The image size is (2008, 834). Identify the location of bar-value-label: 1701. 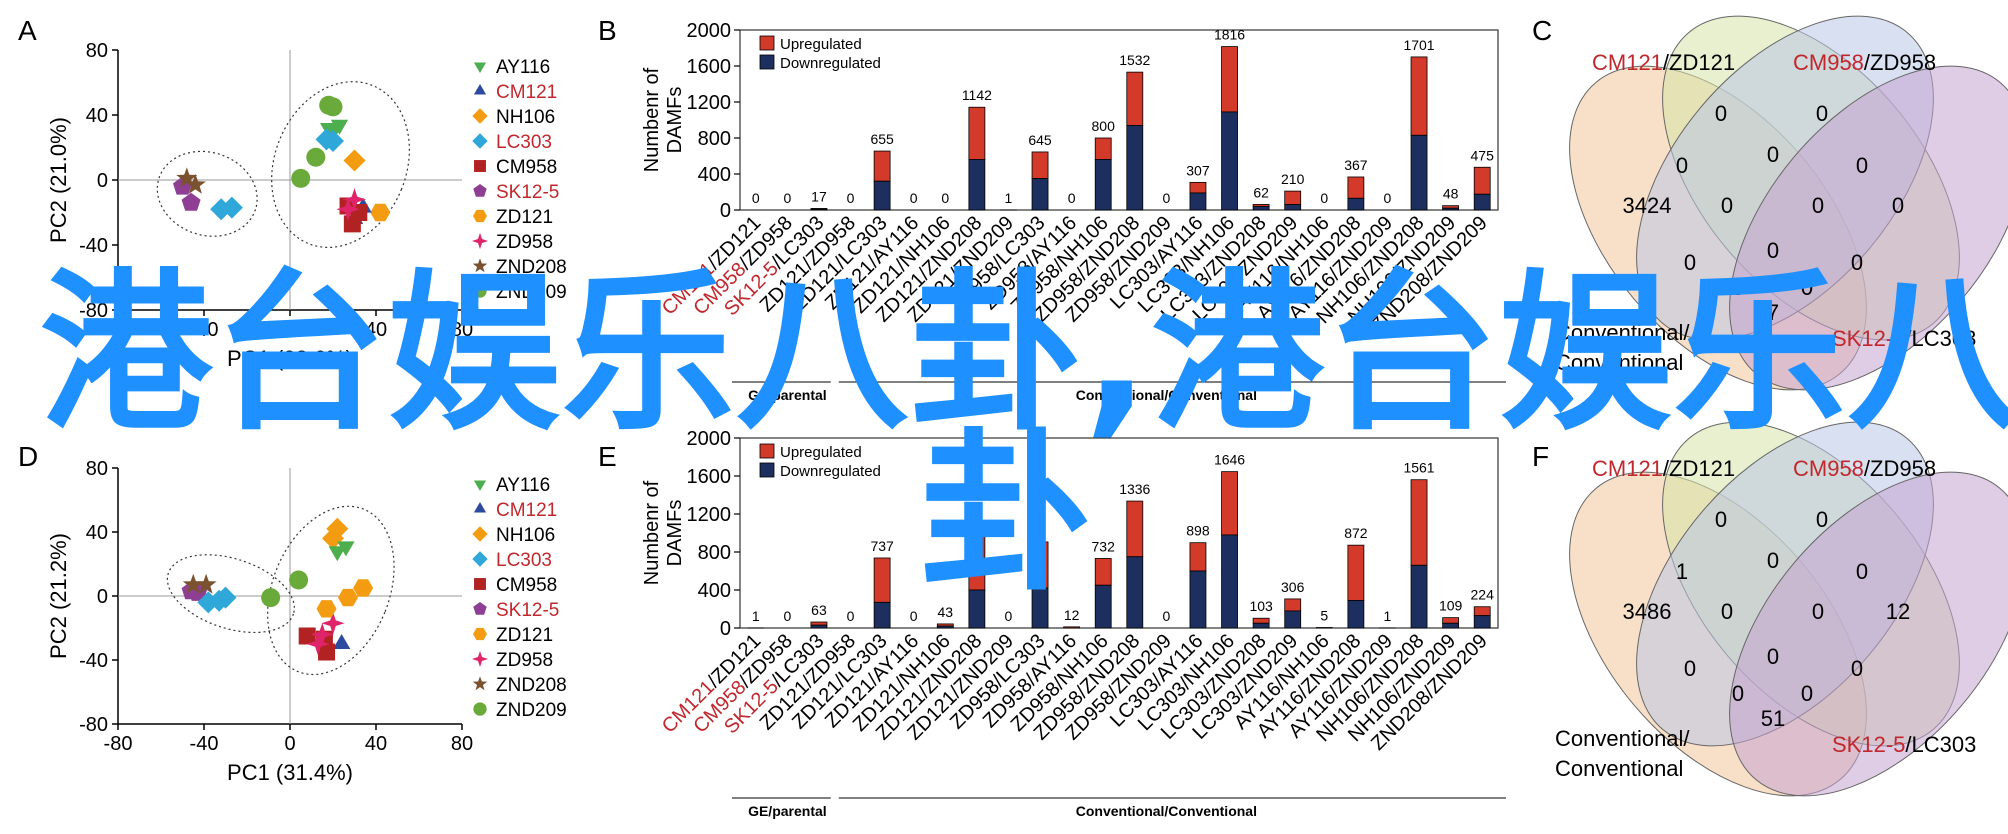
(1418, 45).